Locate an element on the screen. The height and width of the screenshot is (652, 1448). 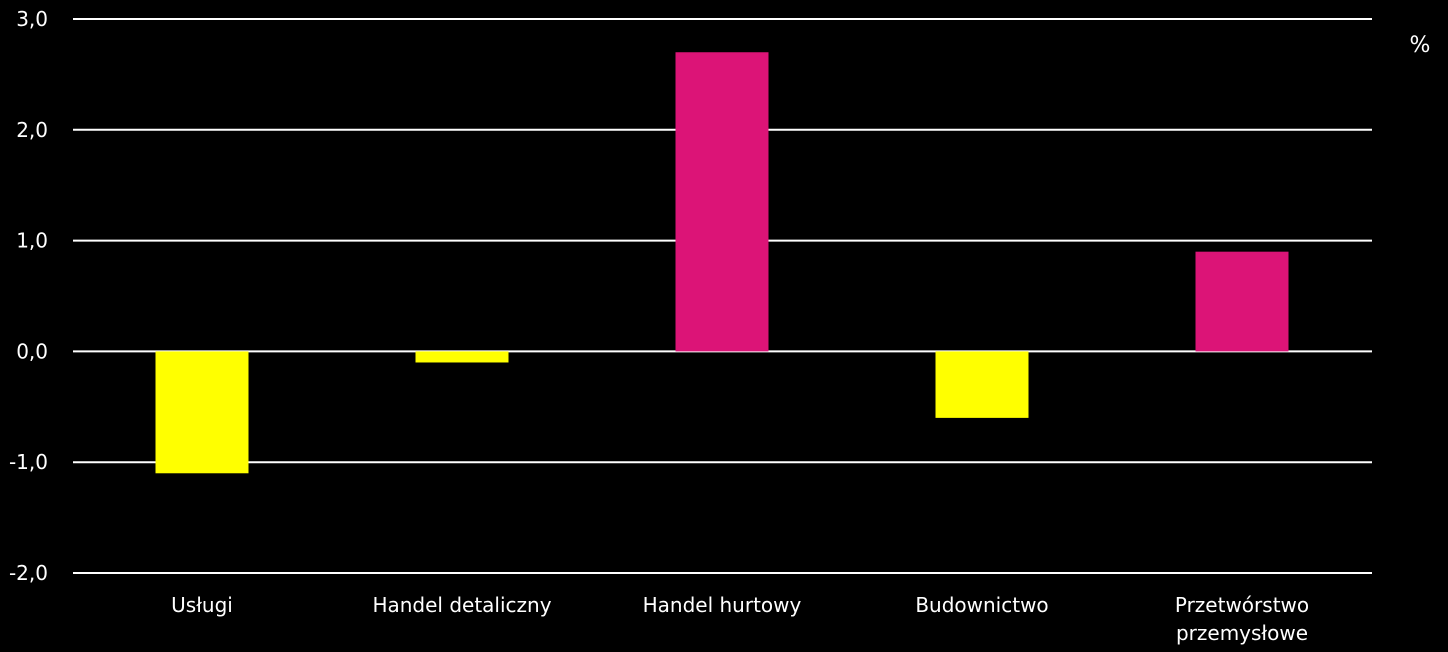
y-tick-label: 3,0 is located at coordinates (32, 19).